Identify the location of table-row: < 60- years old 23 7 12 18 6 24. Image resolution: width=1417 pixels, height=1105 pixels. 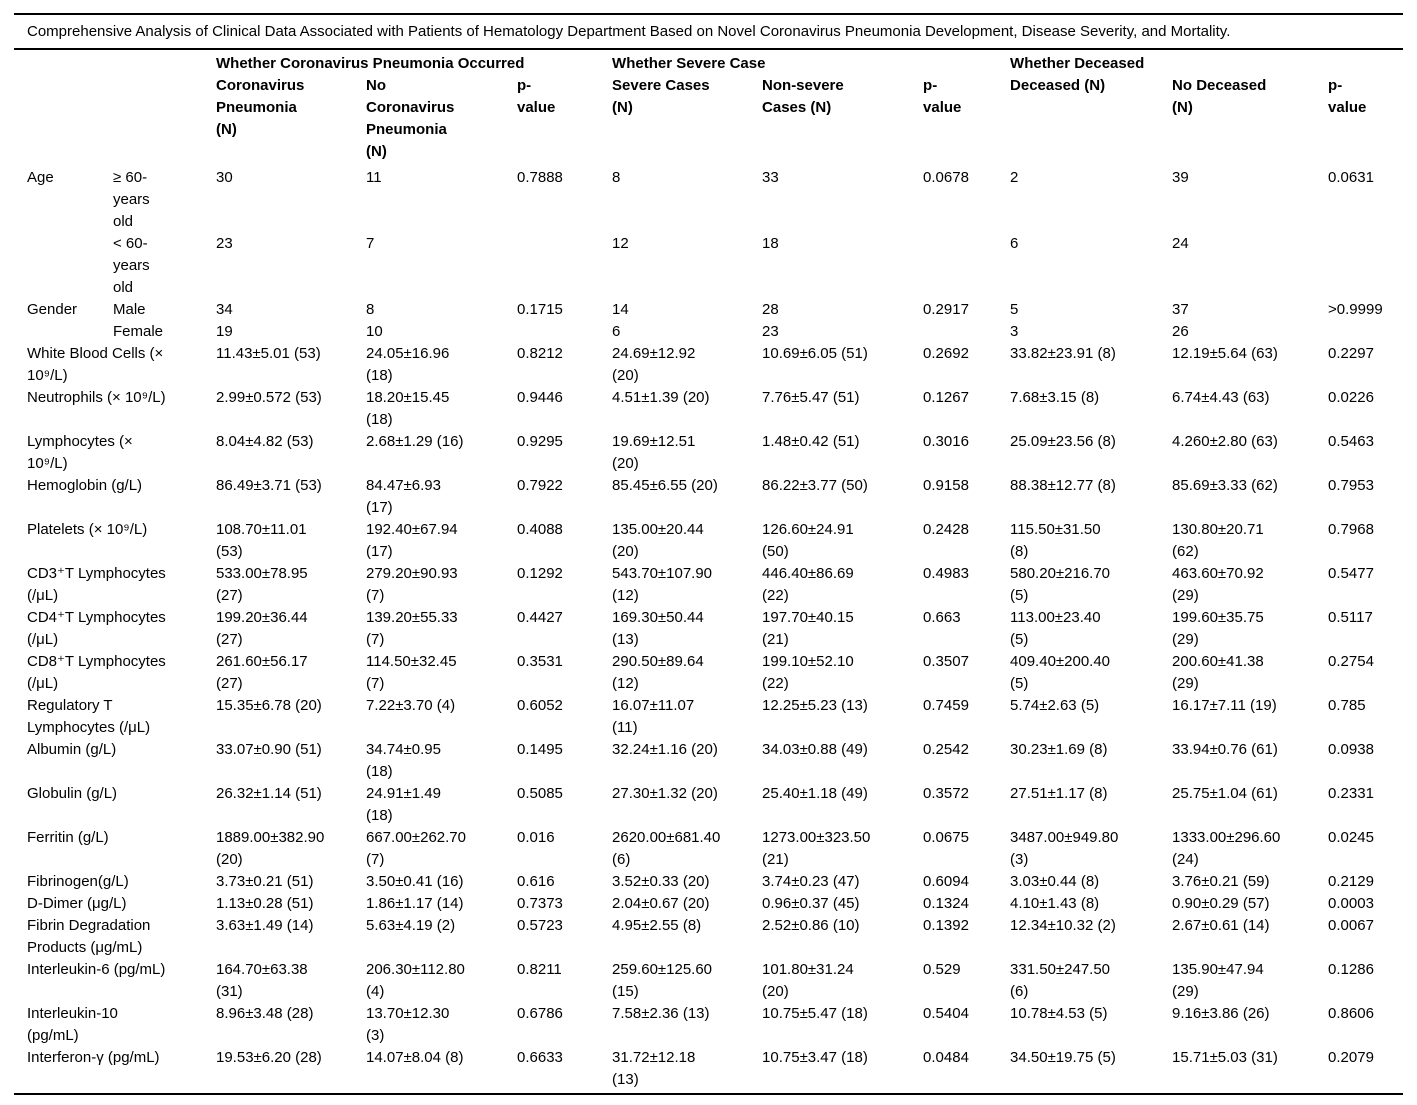
(708, 266).